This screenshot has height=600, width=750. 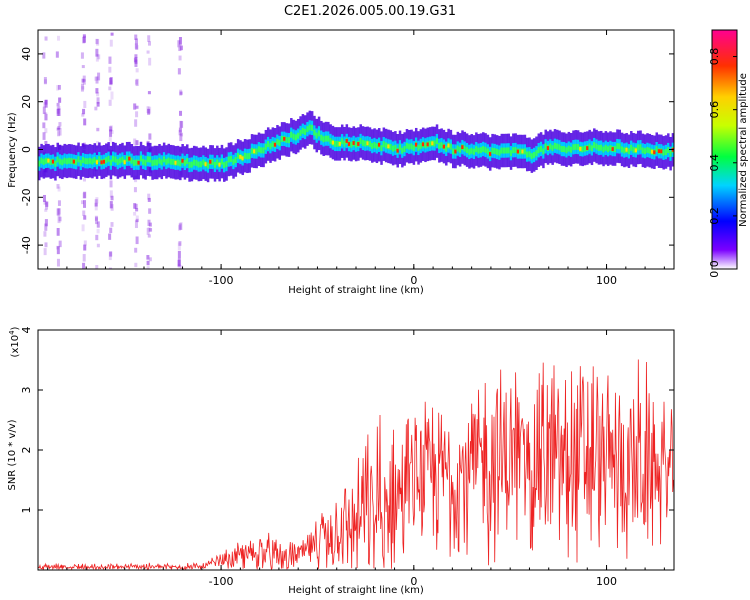 I want to click on y-tick-label: 2, so click(x=26, y=450).